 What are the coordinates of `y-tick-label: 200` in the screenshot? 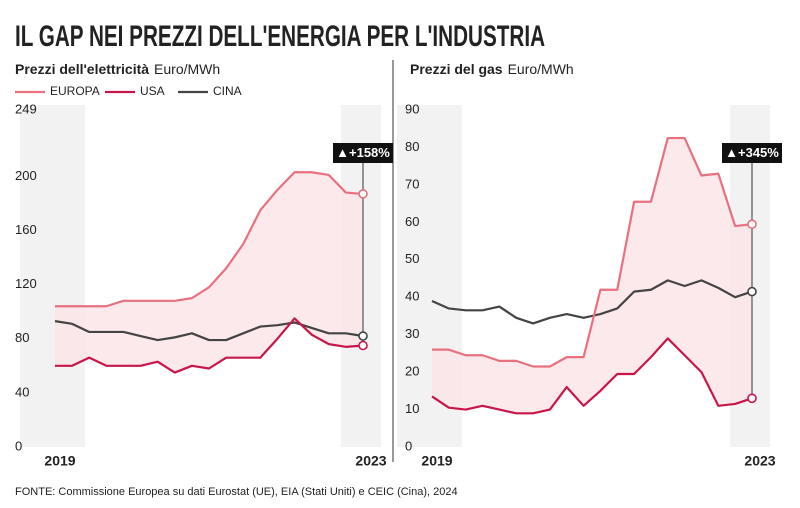 It's located at (26, 175).